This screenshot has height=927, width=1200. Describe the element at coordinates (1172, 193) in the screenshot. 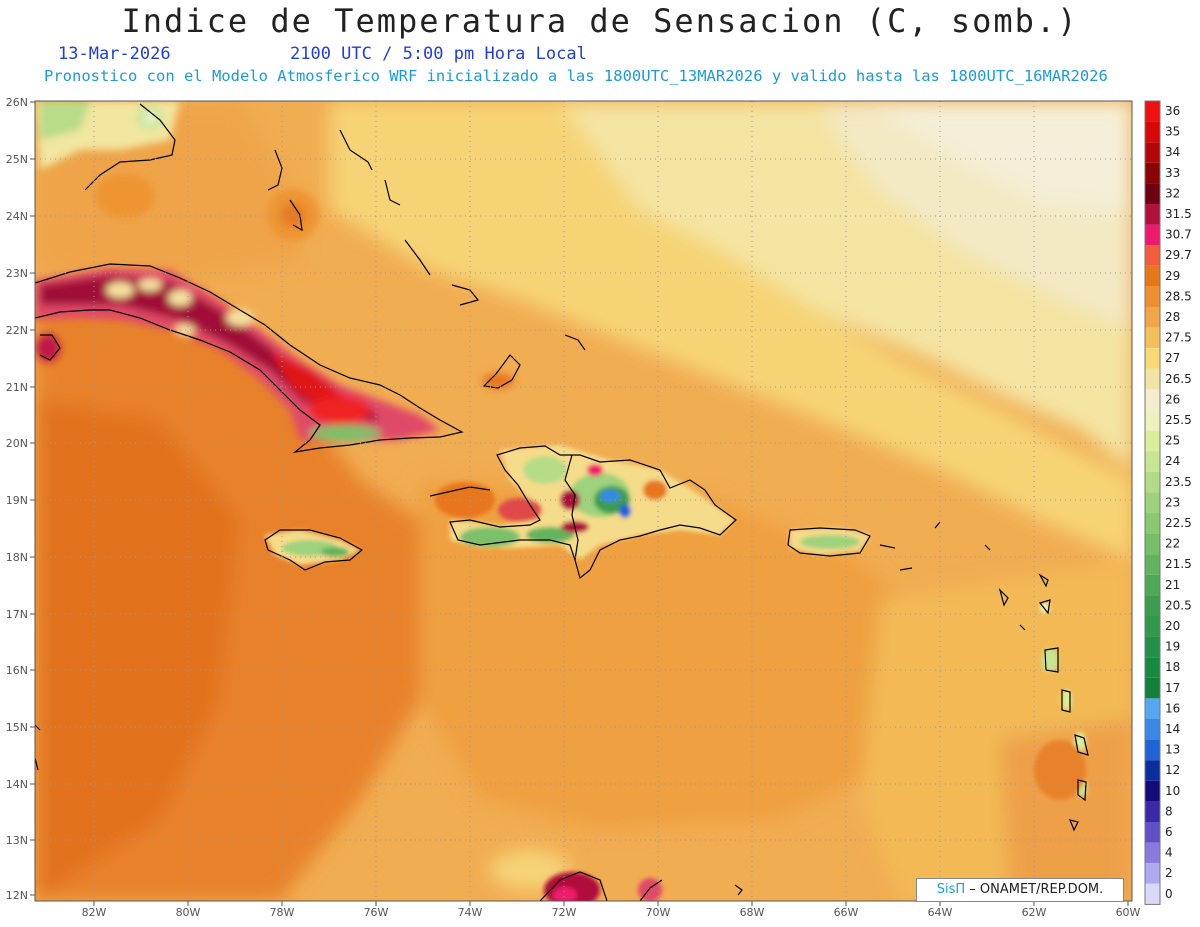

I see `legend-label: 32` at that location.